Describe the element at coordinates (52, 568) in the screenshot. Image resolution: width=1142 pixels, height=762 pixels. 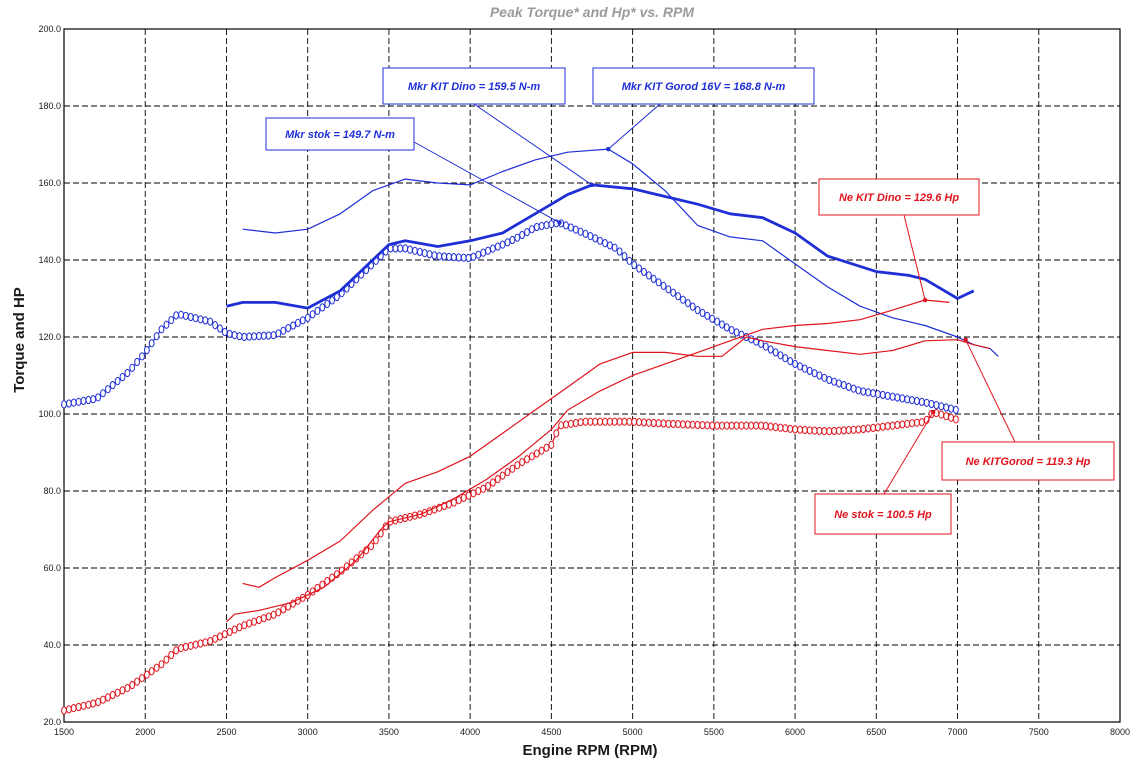
I see `y-tick-label: 60.0` at that location.